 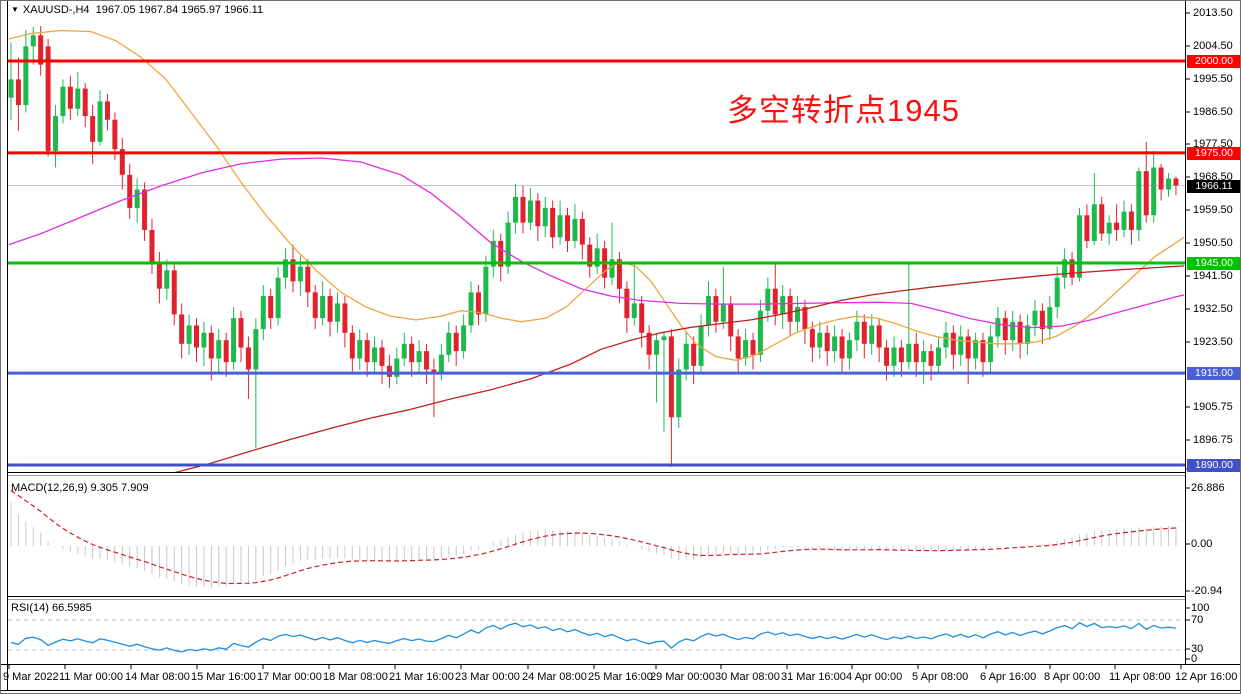 What do you see at coordinates (1206, 677) in the screenshot?
I see `time-tick-label: 12 Apr 16:00` at bounding box center [1206, 677].